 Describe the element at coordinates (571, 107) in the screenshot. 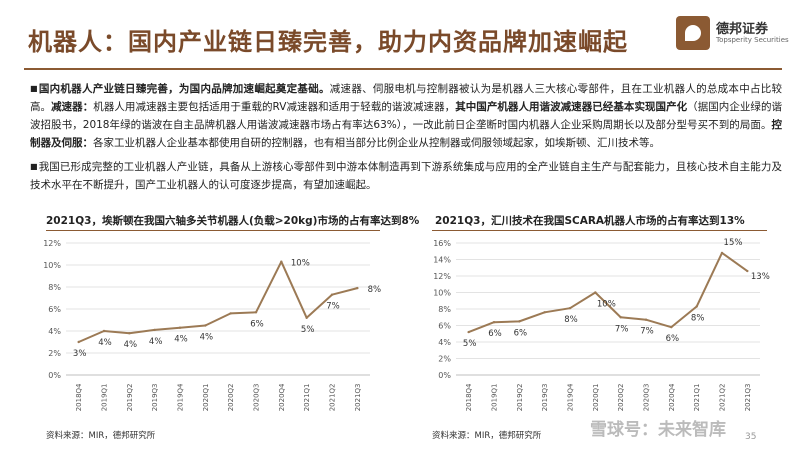

I see `p1-bold-harmonic: 其中国产机器人用谐波减速器已经基本实现国产化` at that location.